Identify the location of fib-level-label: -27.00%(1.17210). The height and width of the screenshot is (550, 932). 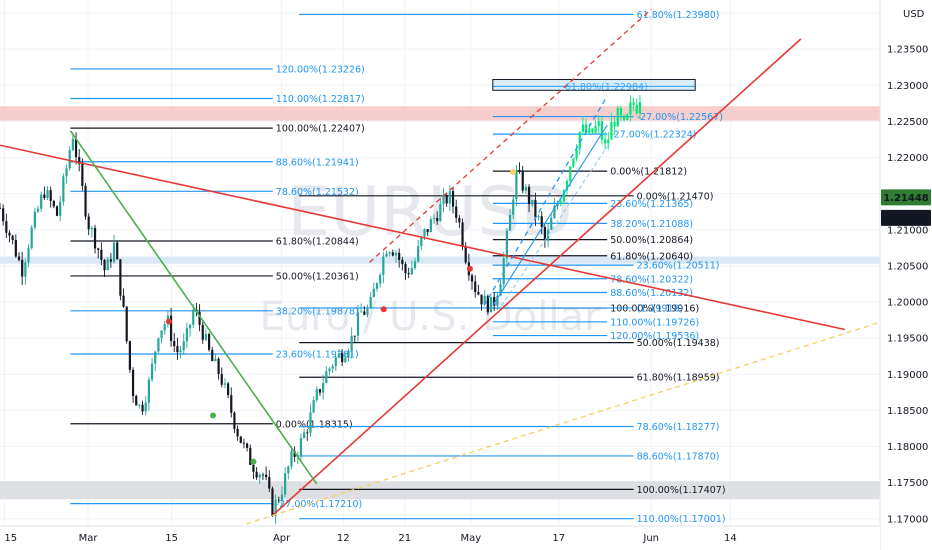
(319, 504).